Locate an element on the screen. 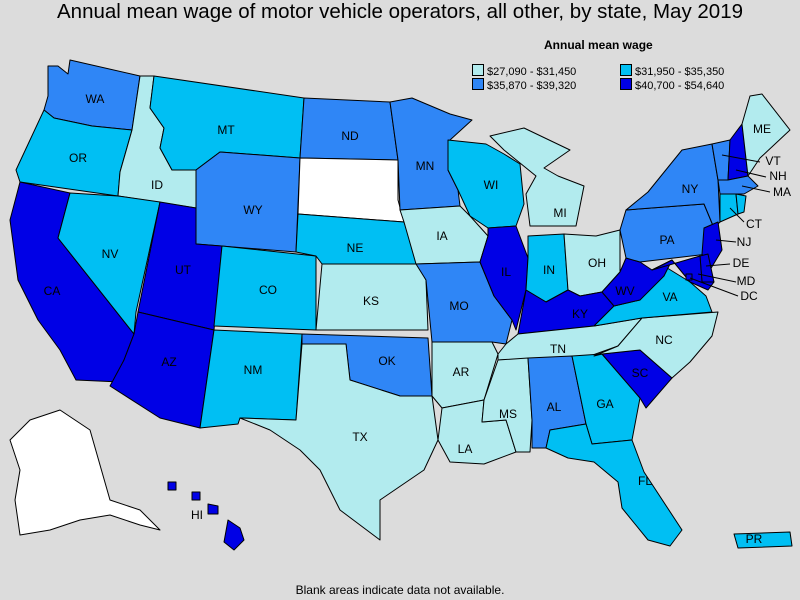 The width and height of the screenshot is (800, 600). state-label-nh: NH is located at coordinates (777, 176).